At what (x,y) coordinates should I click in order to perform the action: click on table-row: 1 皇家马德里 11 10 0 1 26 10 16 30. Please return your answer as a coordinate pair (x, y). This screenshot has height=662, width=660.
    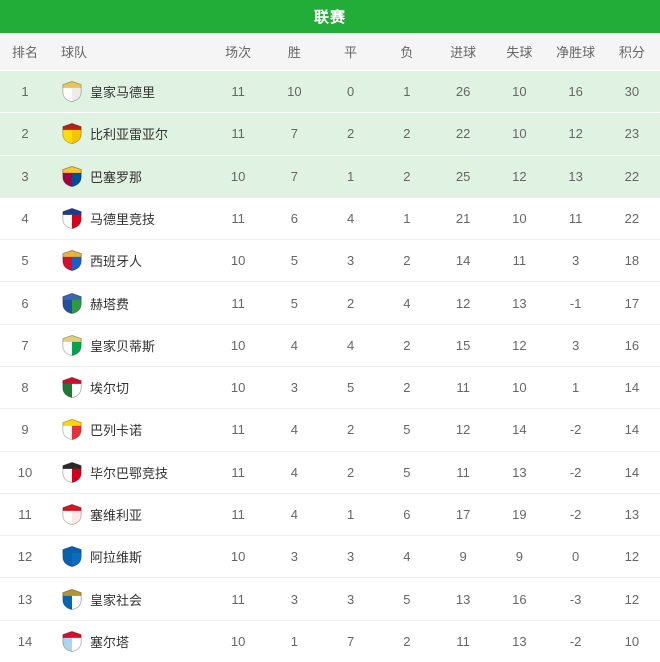
    Looking at the image, I should click on (330, 91).